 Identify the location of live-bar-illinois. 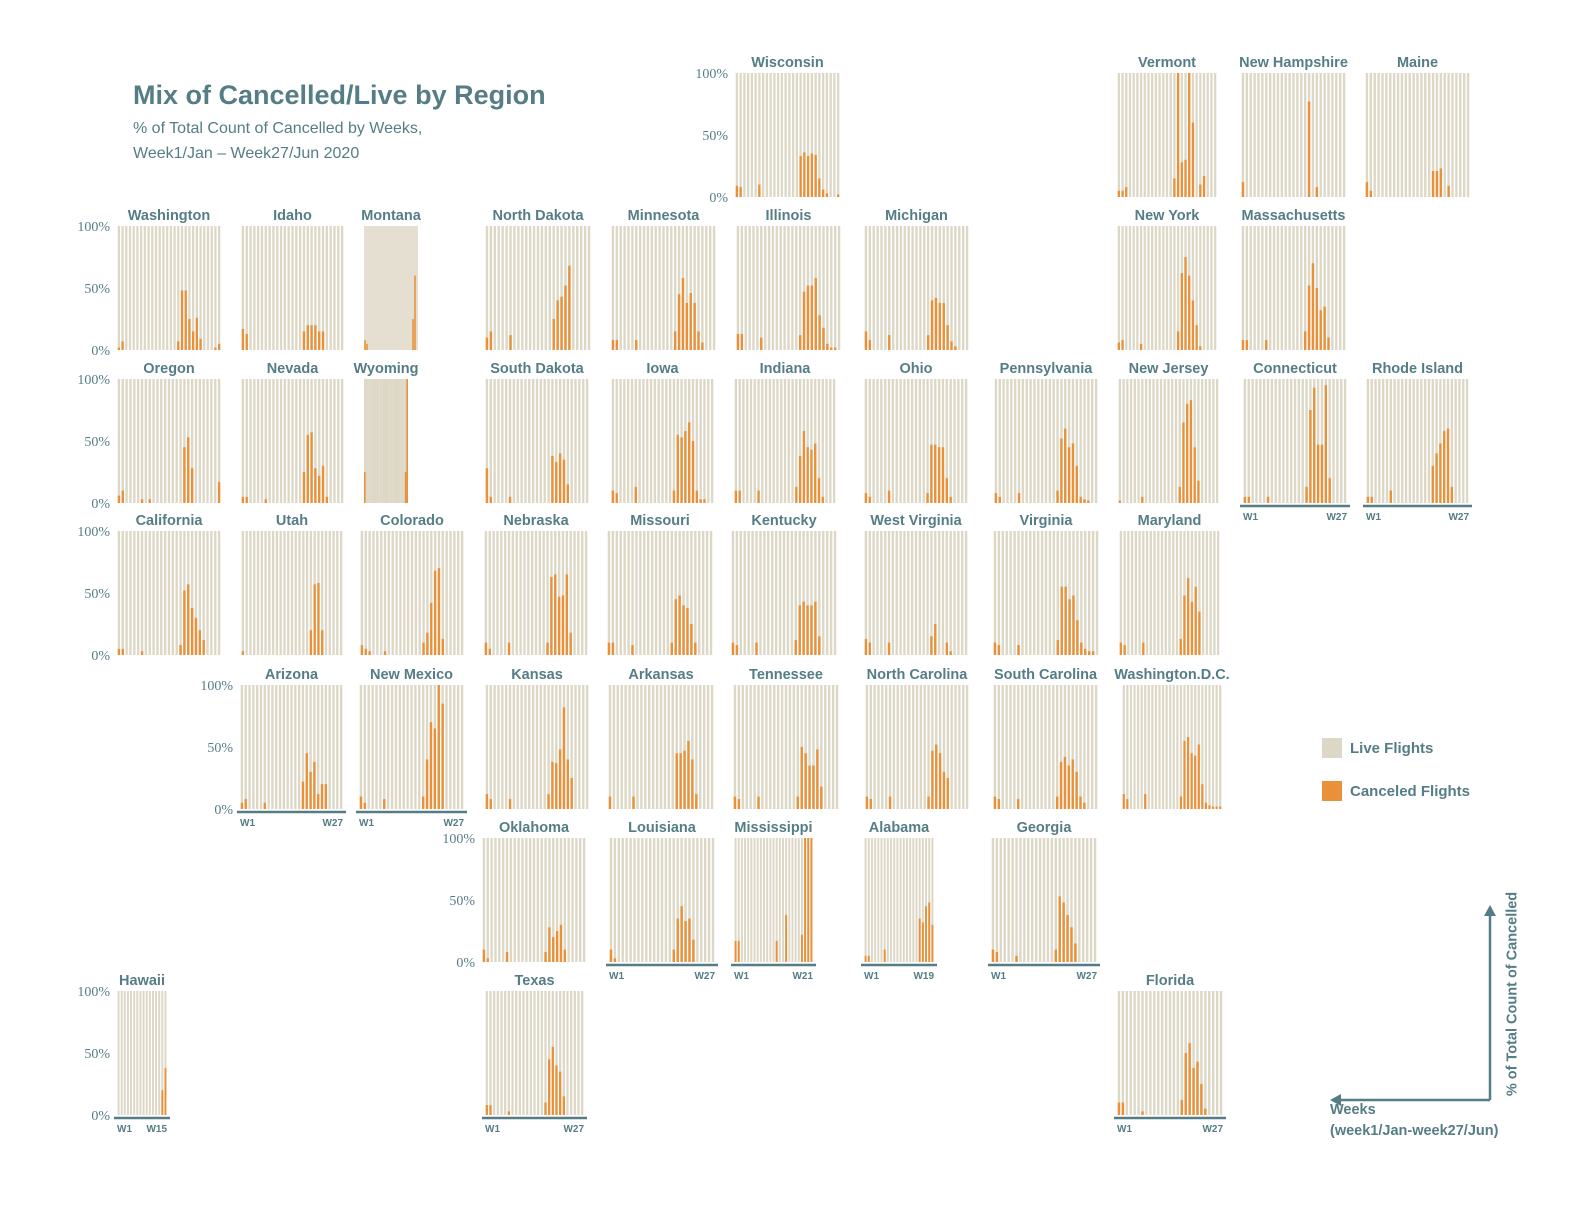
(773, 288).